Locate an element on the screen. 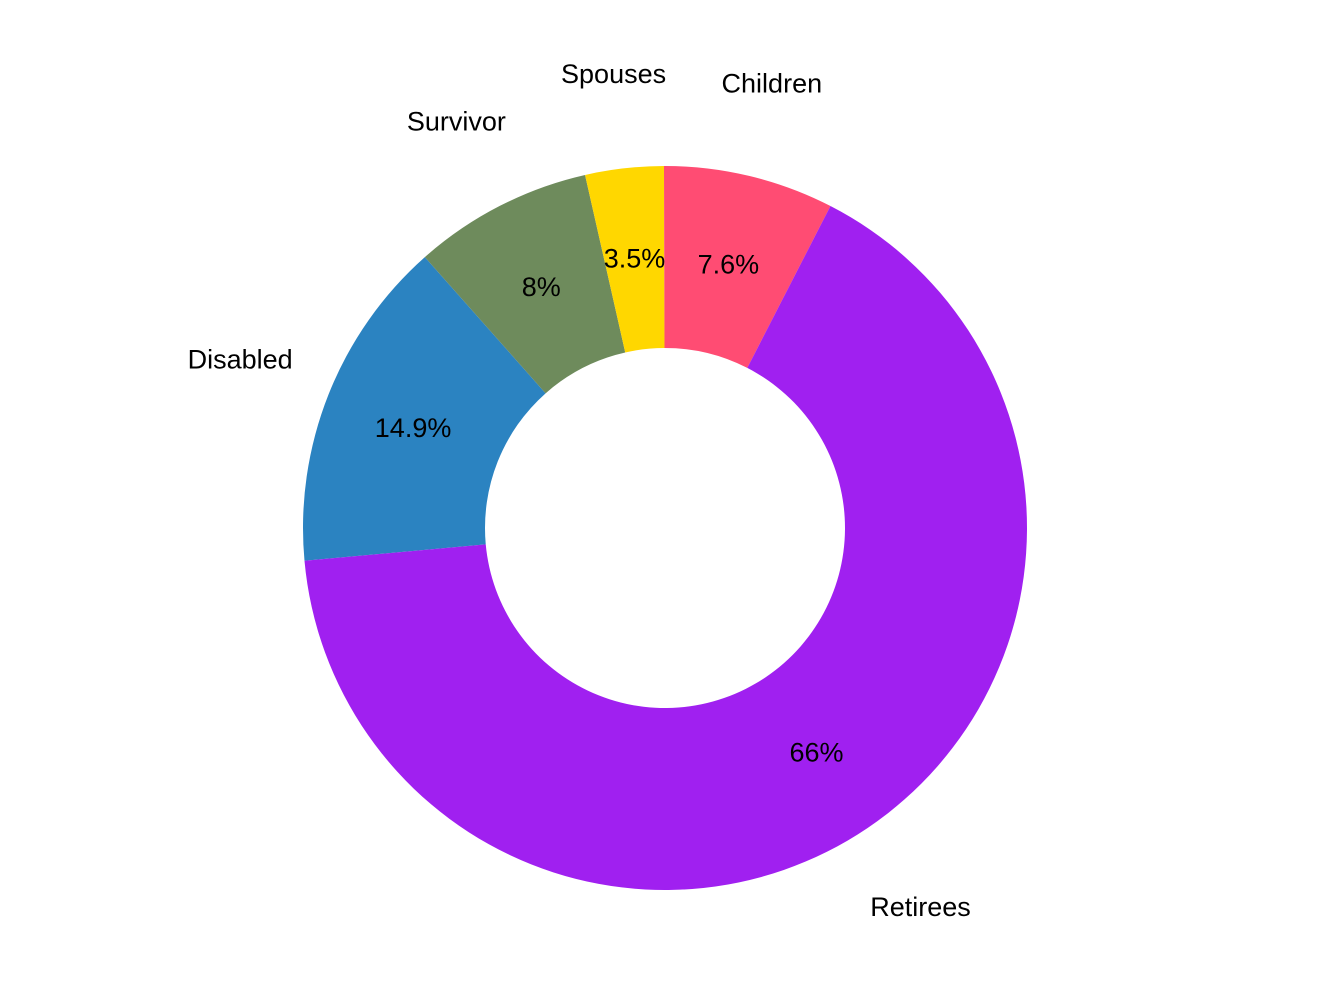 This screenshot has height=1008, width=1344. pct-label-retirees: 66% is located at coordinates (817, 753).